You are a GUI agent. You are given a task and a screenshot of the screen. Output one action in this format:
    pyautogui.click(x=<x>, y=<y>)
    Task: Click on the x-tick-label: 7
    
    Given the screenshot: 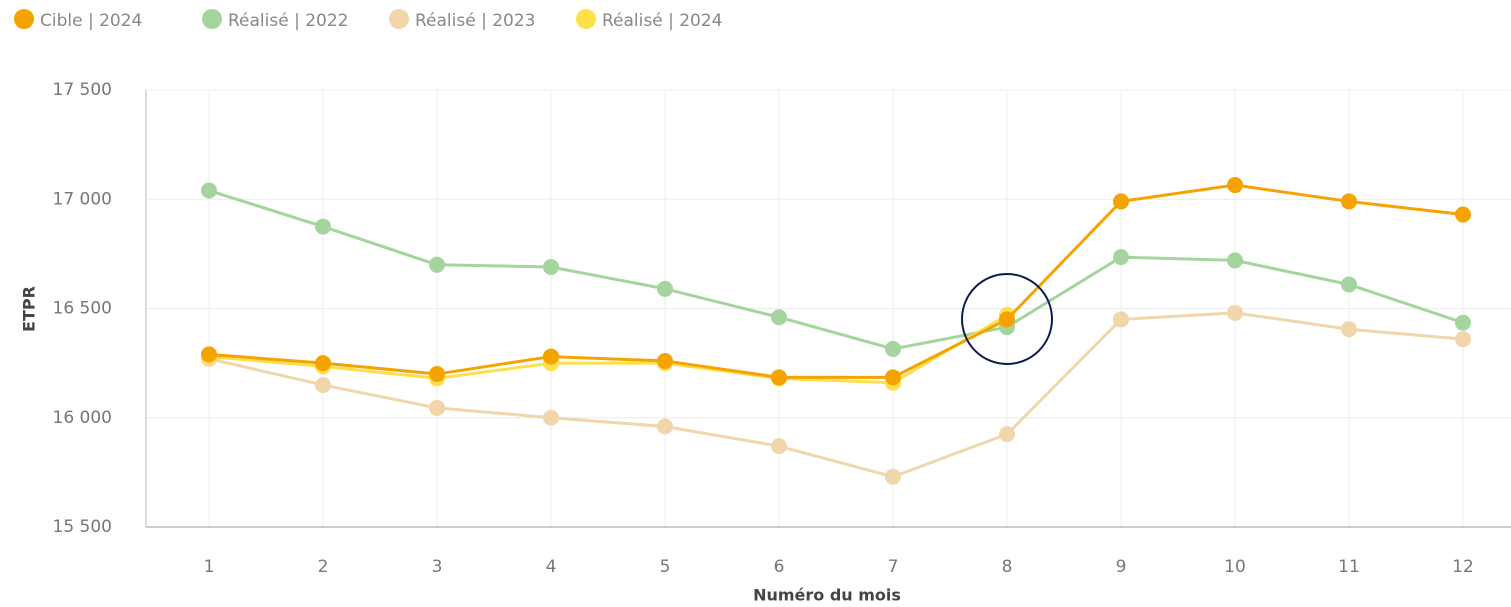 What is the action you would take?
    pyautogui.click(x=893, y=567)
    